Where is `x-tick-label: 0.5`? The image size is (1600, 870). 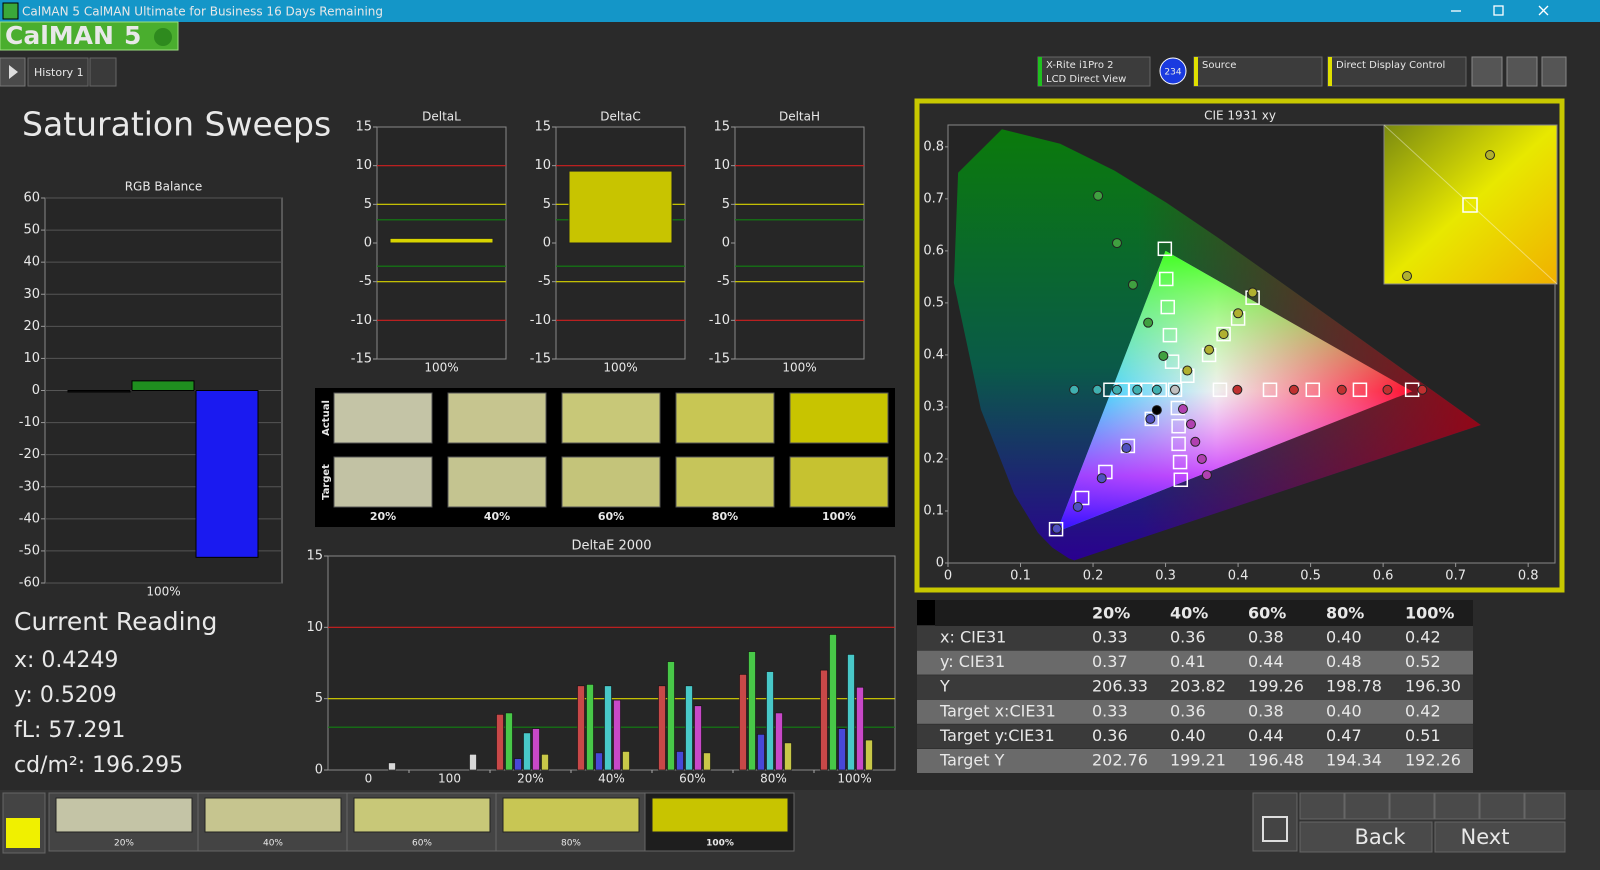
x-tick-label: 0.5 is located at coordinates (1310, 576).